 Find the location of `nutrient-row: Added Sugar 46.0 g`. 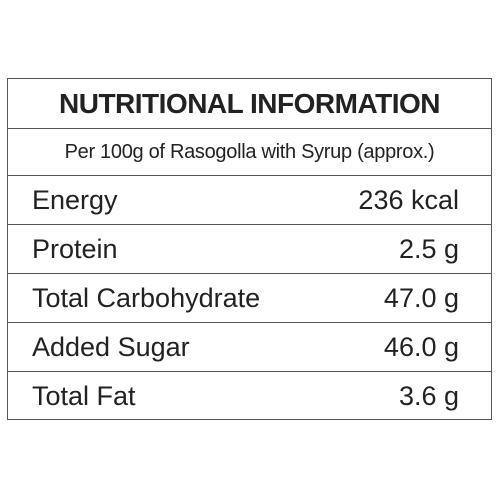

nutrient-row: Added Sugar 46.0 g is located at coordinates (249, 347).